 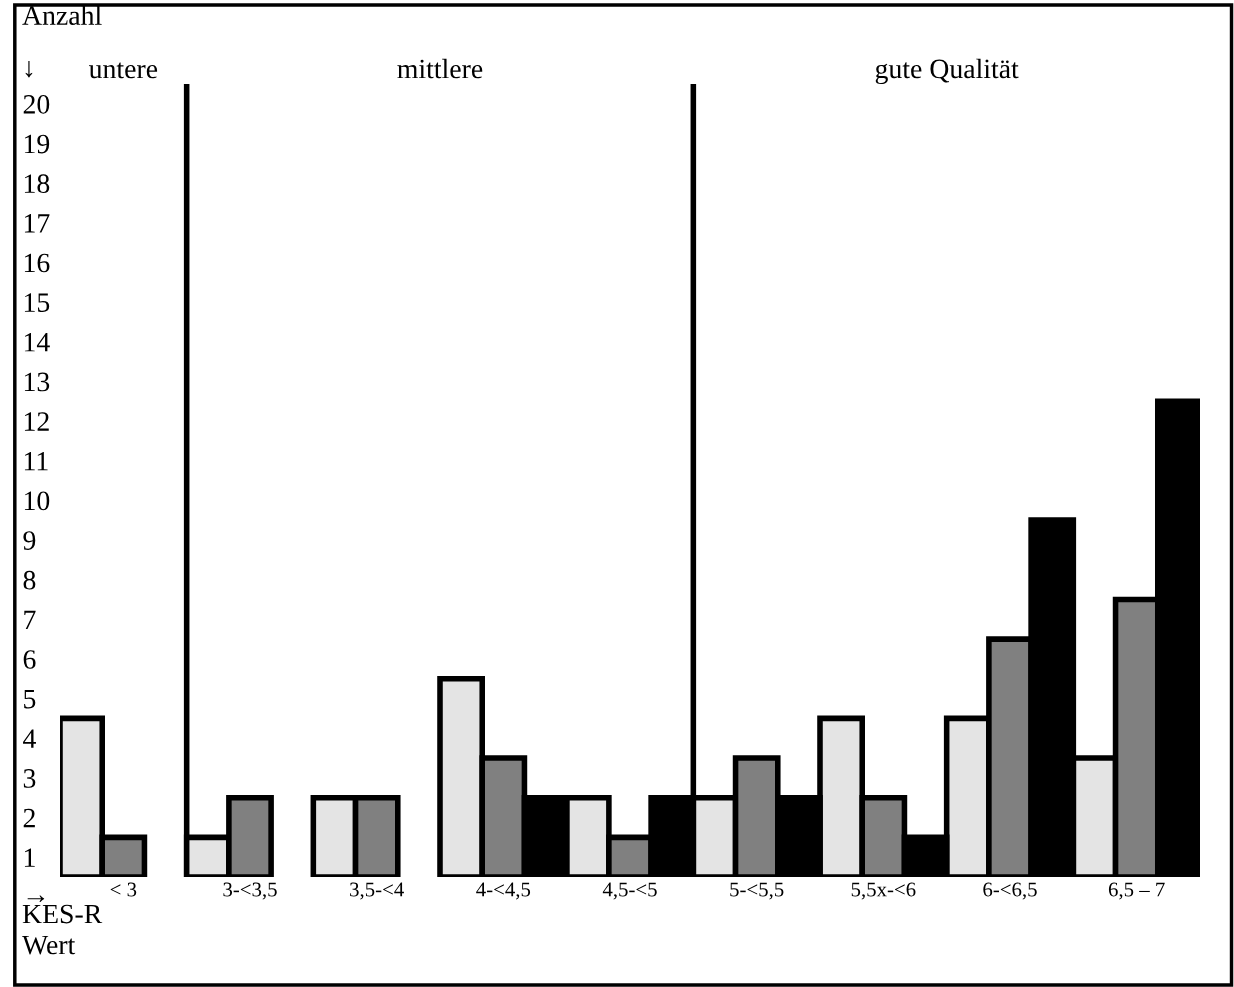 What do you see at coordinates (29, 580) in the screenshot?
I see `y-tick-label: 8` at bounding box center [29, 580].